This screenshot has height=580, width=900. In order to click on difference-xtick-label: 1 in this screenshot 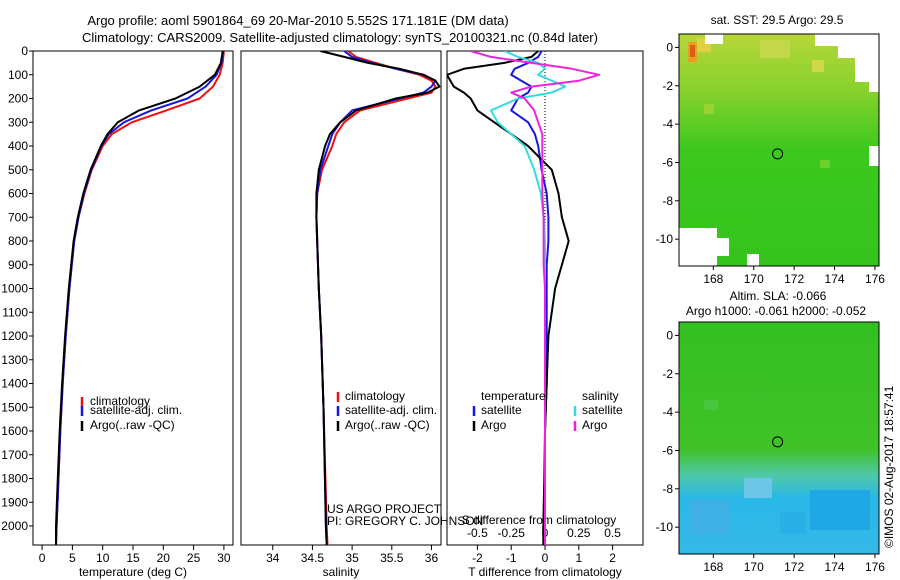, I will do `click(578, 558)`.